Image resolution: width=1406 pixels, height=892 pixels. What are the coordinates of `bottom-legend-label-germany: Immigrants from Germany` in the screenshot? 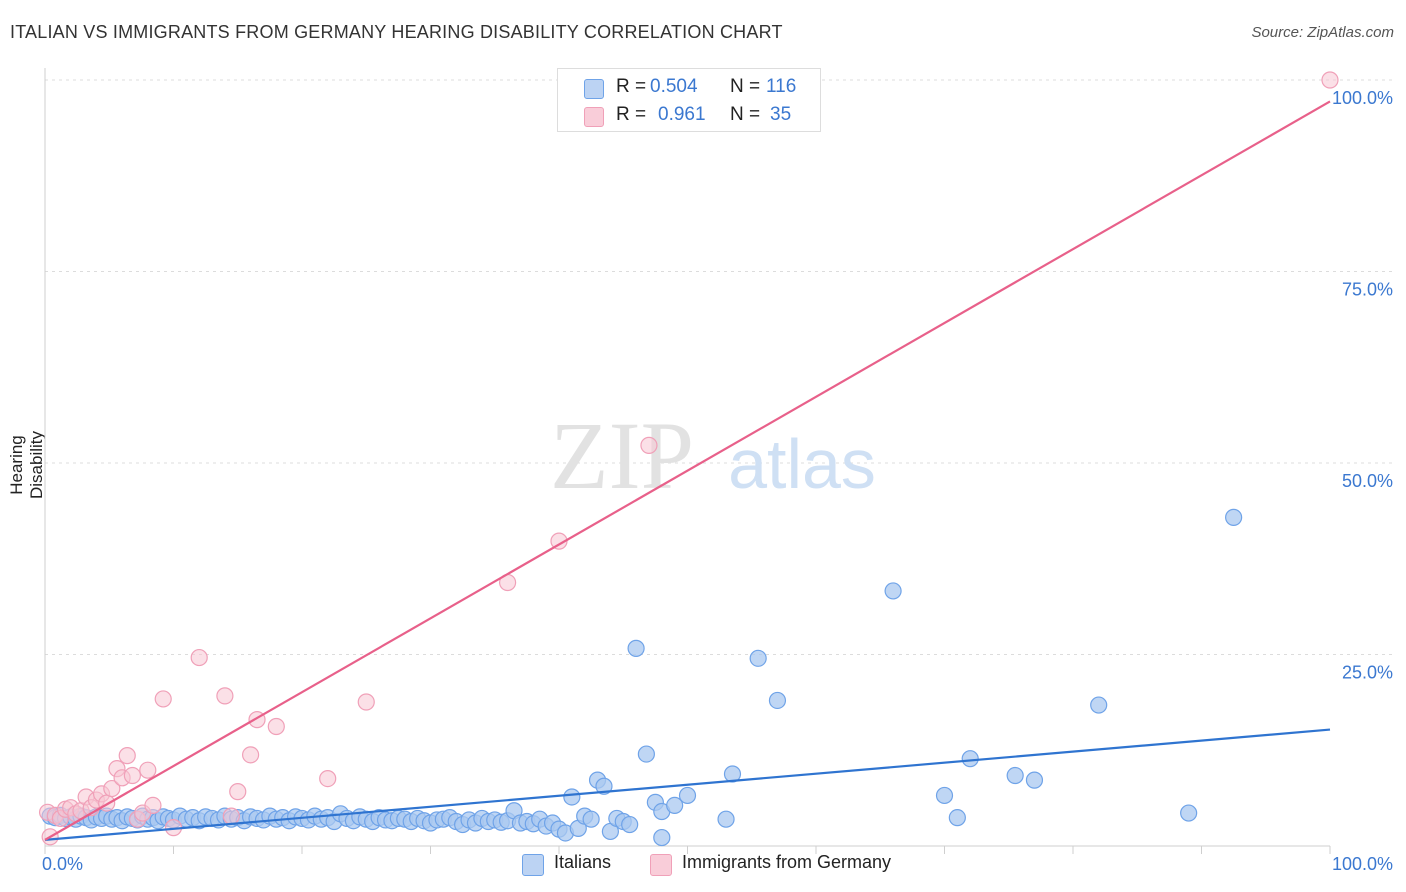 It's located at (787, 862).